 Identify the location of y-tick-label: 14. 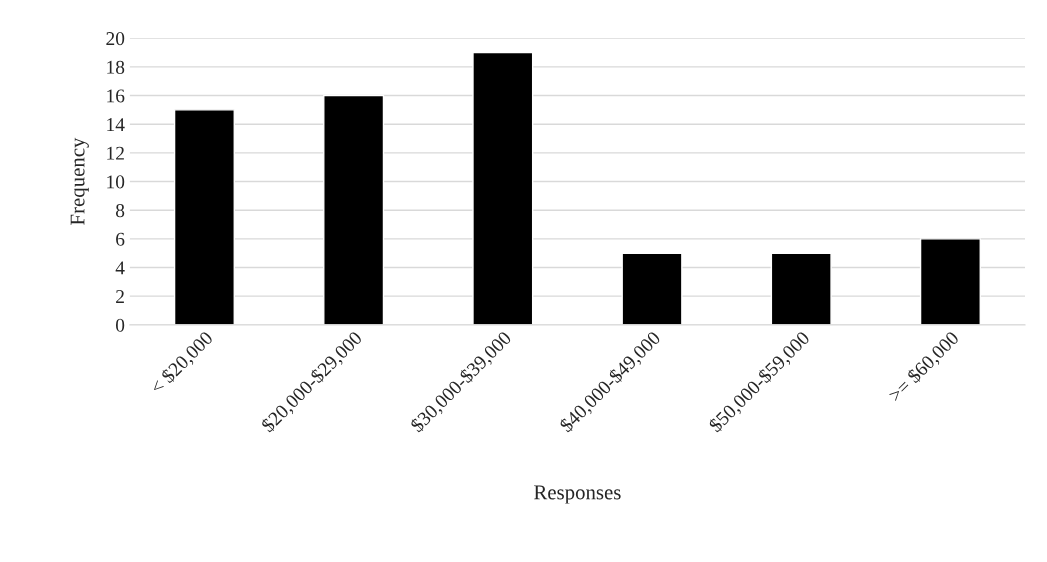
(116, 124).